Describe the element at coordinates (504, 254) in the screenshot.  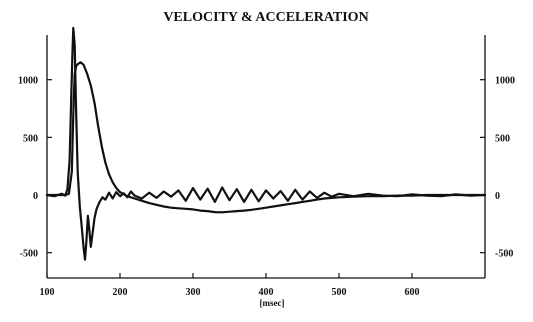
I see `y-right-tick-label: -500` at that location.